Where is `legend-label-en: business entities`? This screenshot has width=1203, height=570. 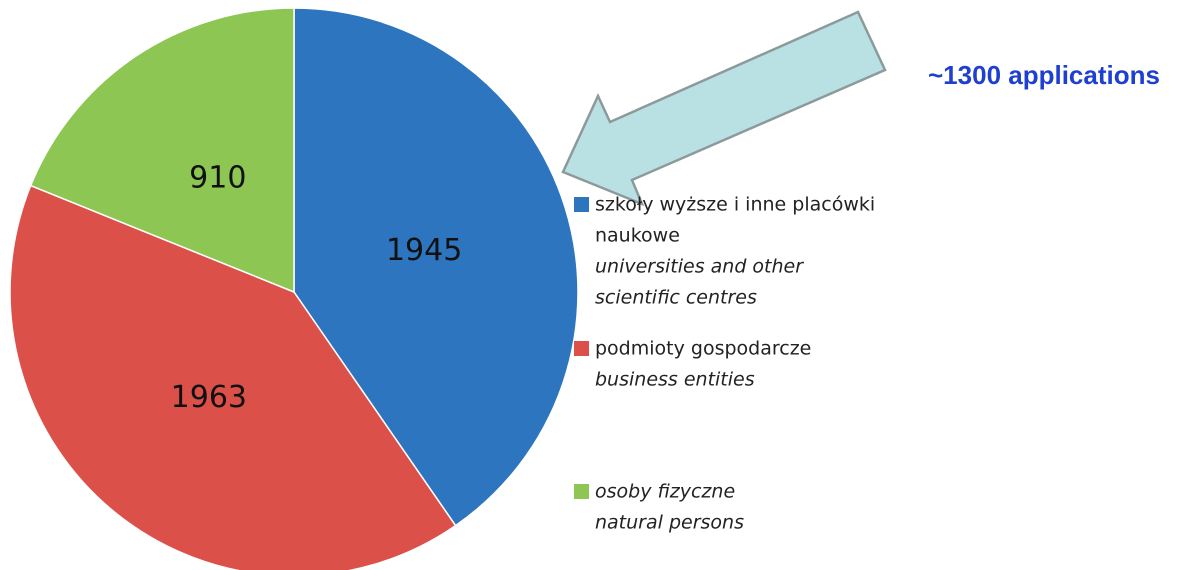
legend-label-en: business entities is located at coordinates (675, 380).